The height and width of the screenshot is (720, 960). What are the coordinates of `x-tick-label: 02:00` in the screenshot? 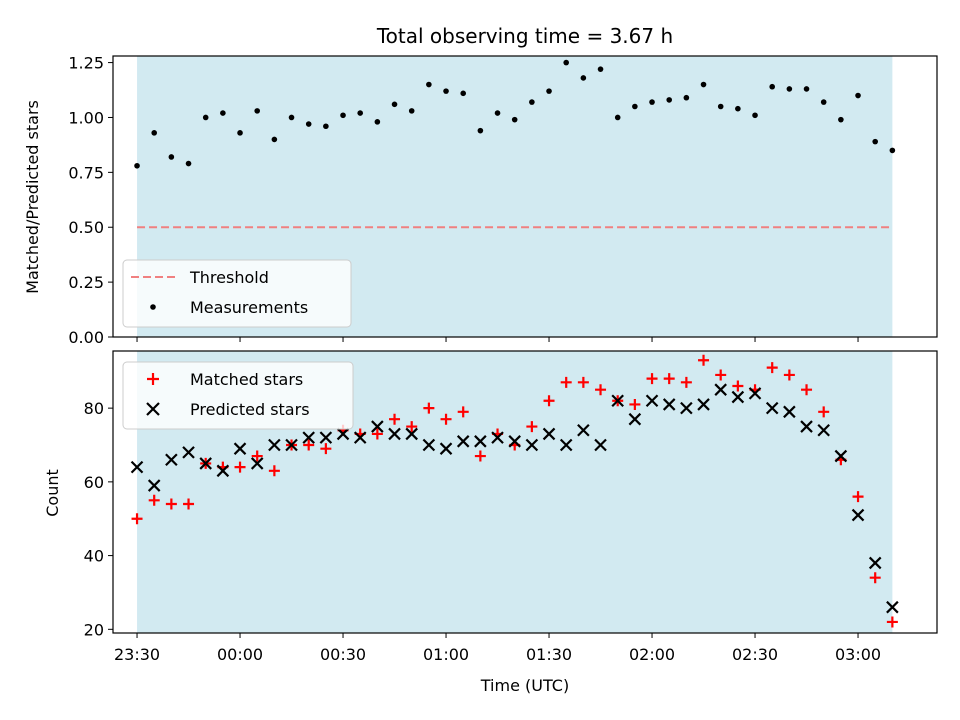 It's located at (652, 654).